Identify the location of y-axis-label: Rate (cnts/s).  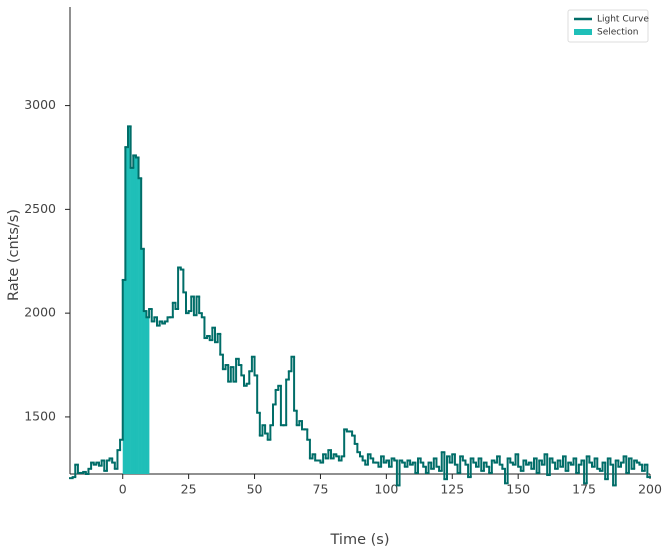
(14, 255).